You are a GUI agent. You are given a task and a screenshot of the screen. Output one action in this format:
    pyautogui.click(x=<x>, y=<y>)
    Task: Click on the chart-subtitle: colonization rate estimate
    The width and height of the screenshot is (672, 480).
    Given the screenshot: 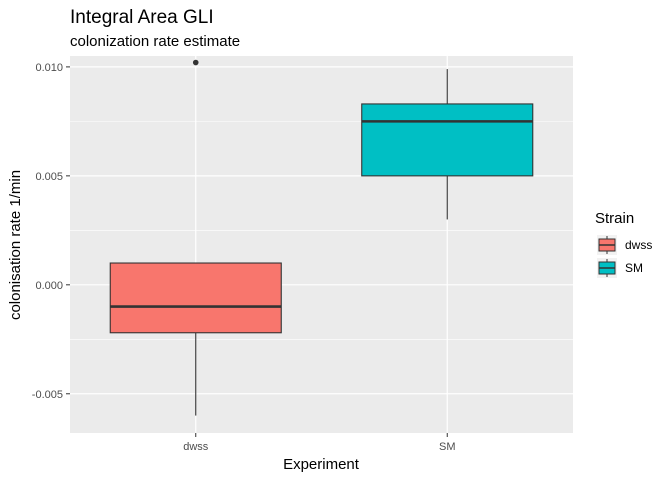 What is the action you would take?
    pyautogui.click(x=155, y=41)
    